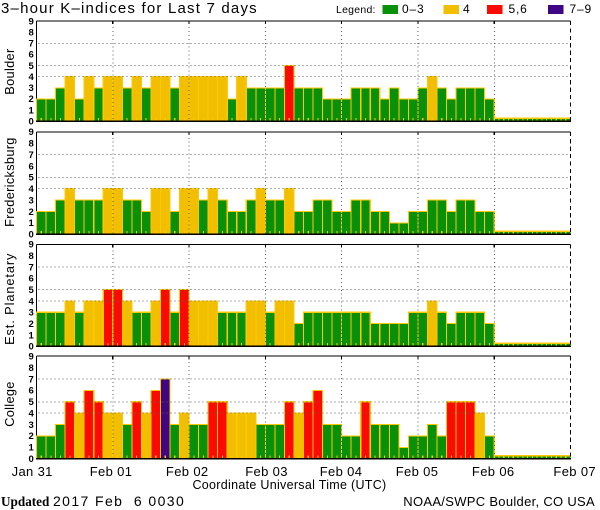 The width and height of the screenshot is (600, 510). Describe the element at coordinates (289, 485) in the screenshot. I see `svg-text:Coordinate Universal Time (UTC: Coordinate Universal Time (UTC)` at that location.